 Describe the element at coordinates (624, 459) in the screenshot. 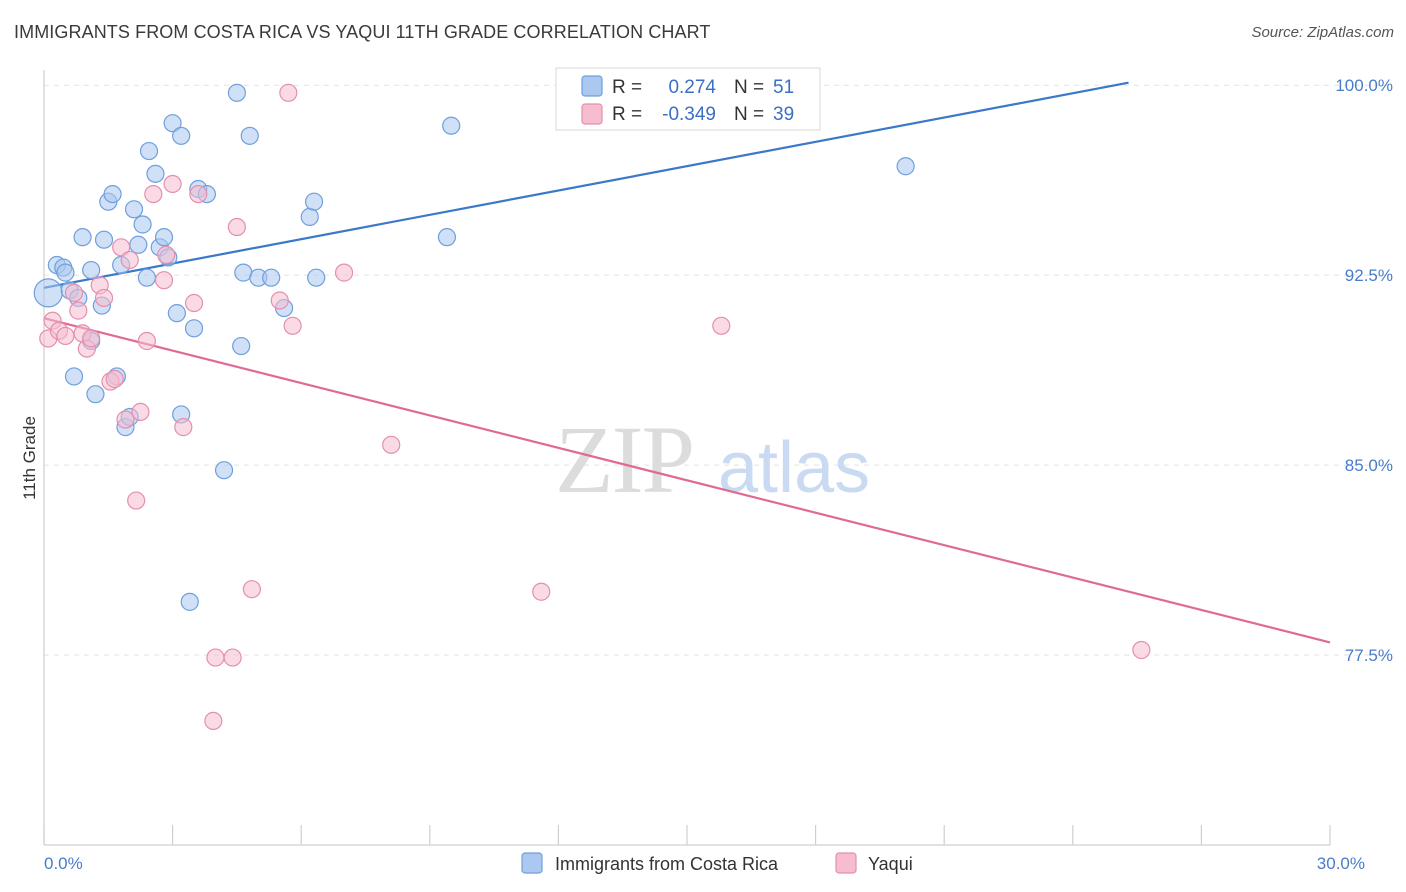

I see `watermark-zip: ZIP` at that location.